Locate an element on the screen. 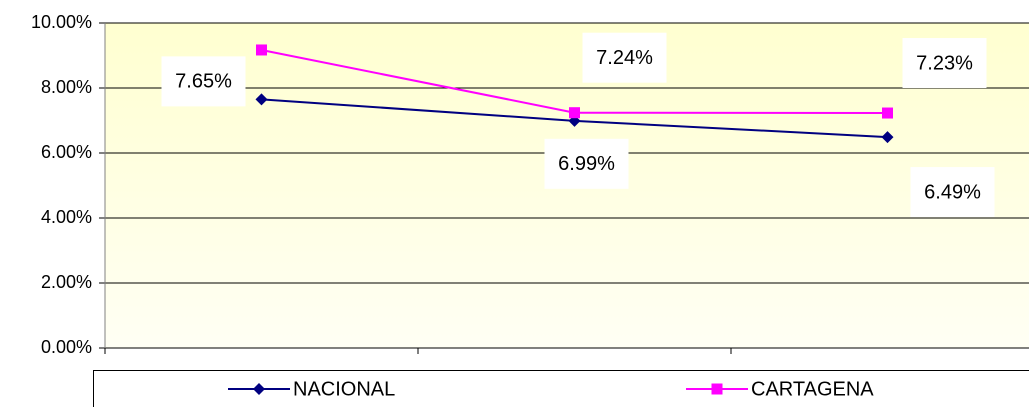 The width and height of the screenshot is (1029, 407). data-label: 6.99% is located at coordinates (586, 164).